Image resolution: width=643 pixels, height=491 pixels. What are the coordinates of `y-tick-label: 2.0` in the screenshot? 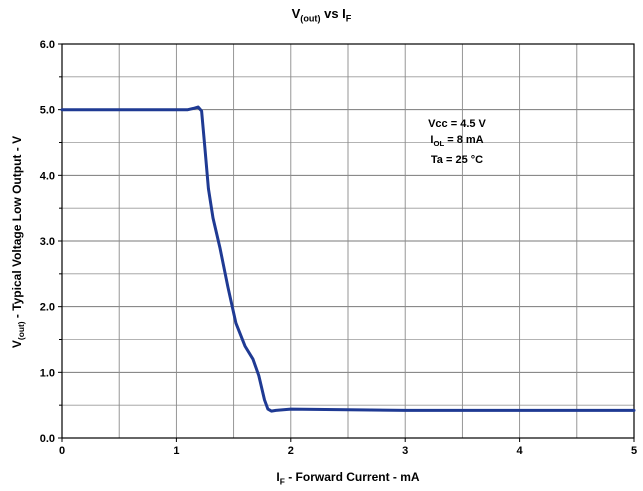 It's located at (47, 308).